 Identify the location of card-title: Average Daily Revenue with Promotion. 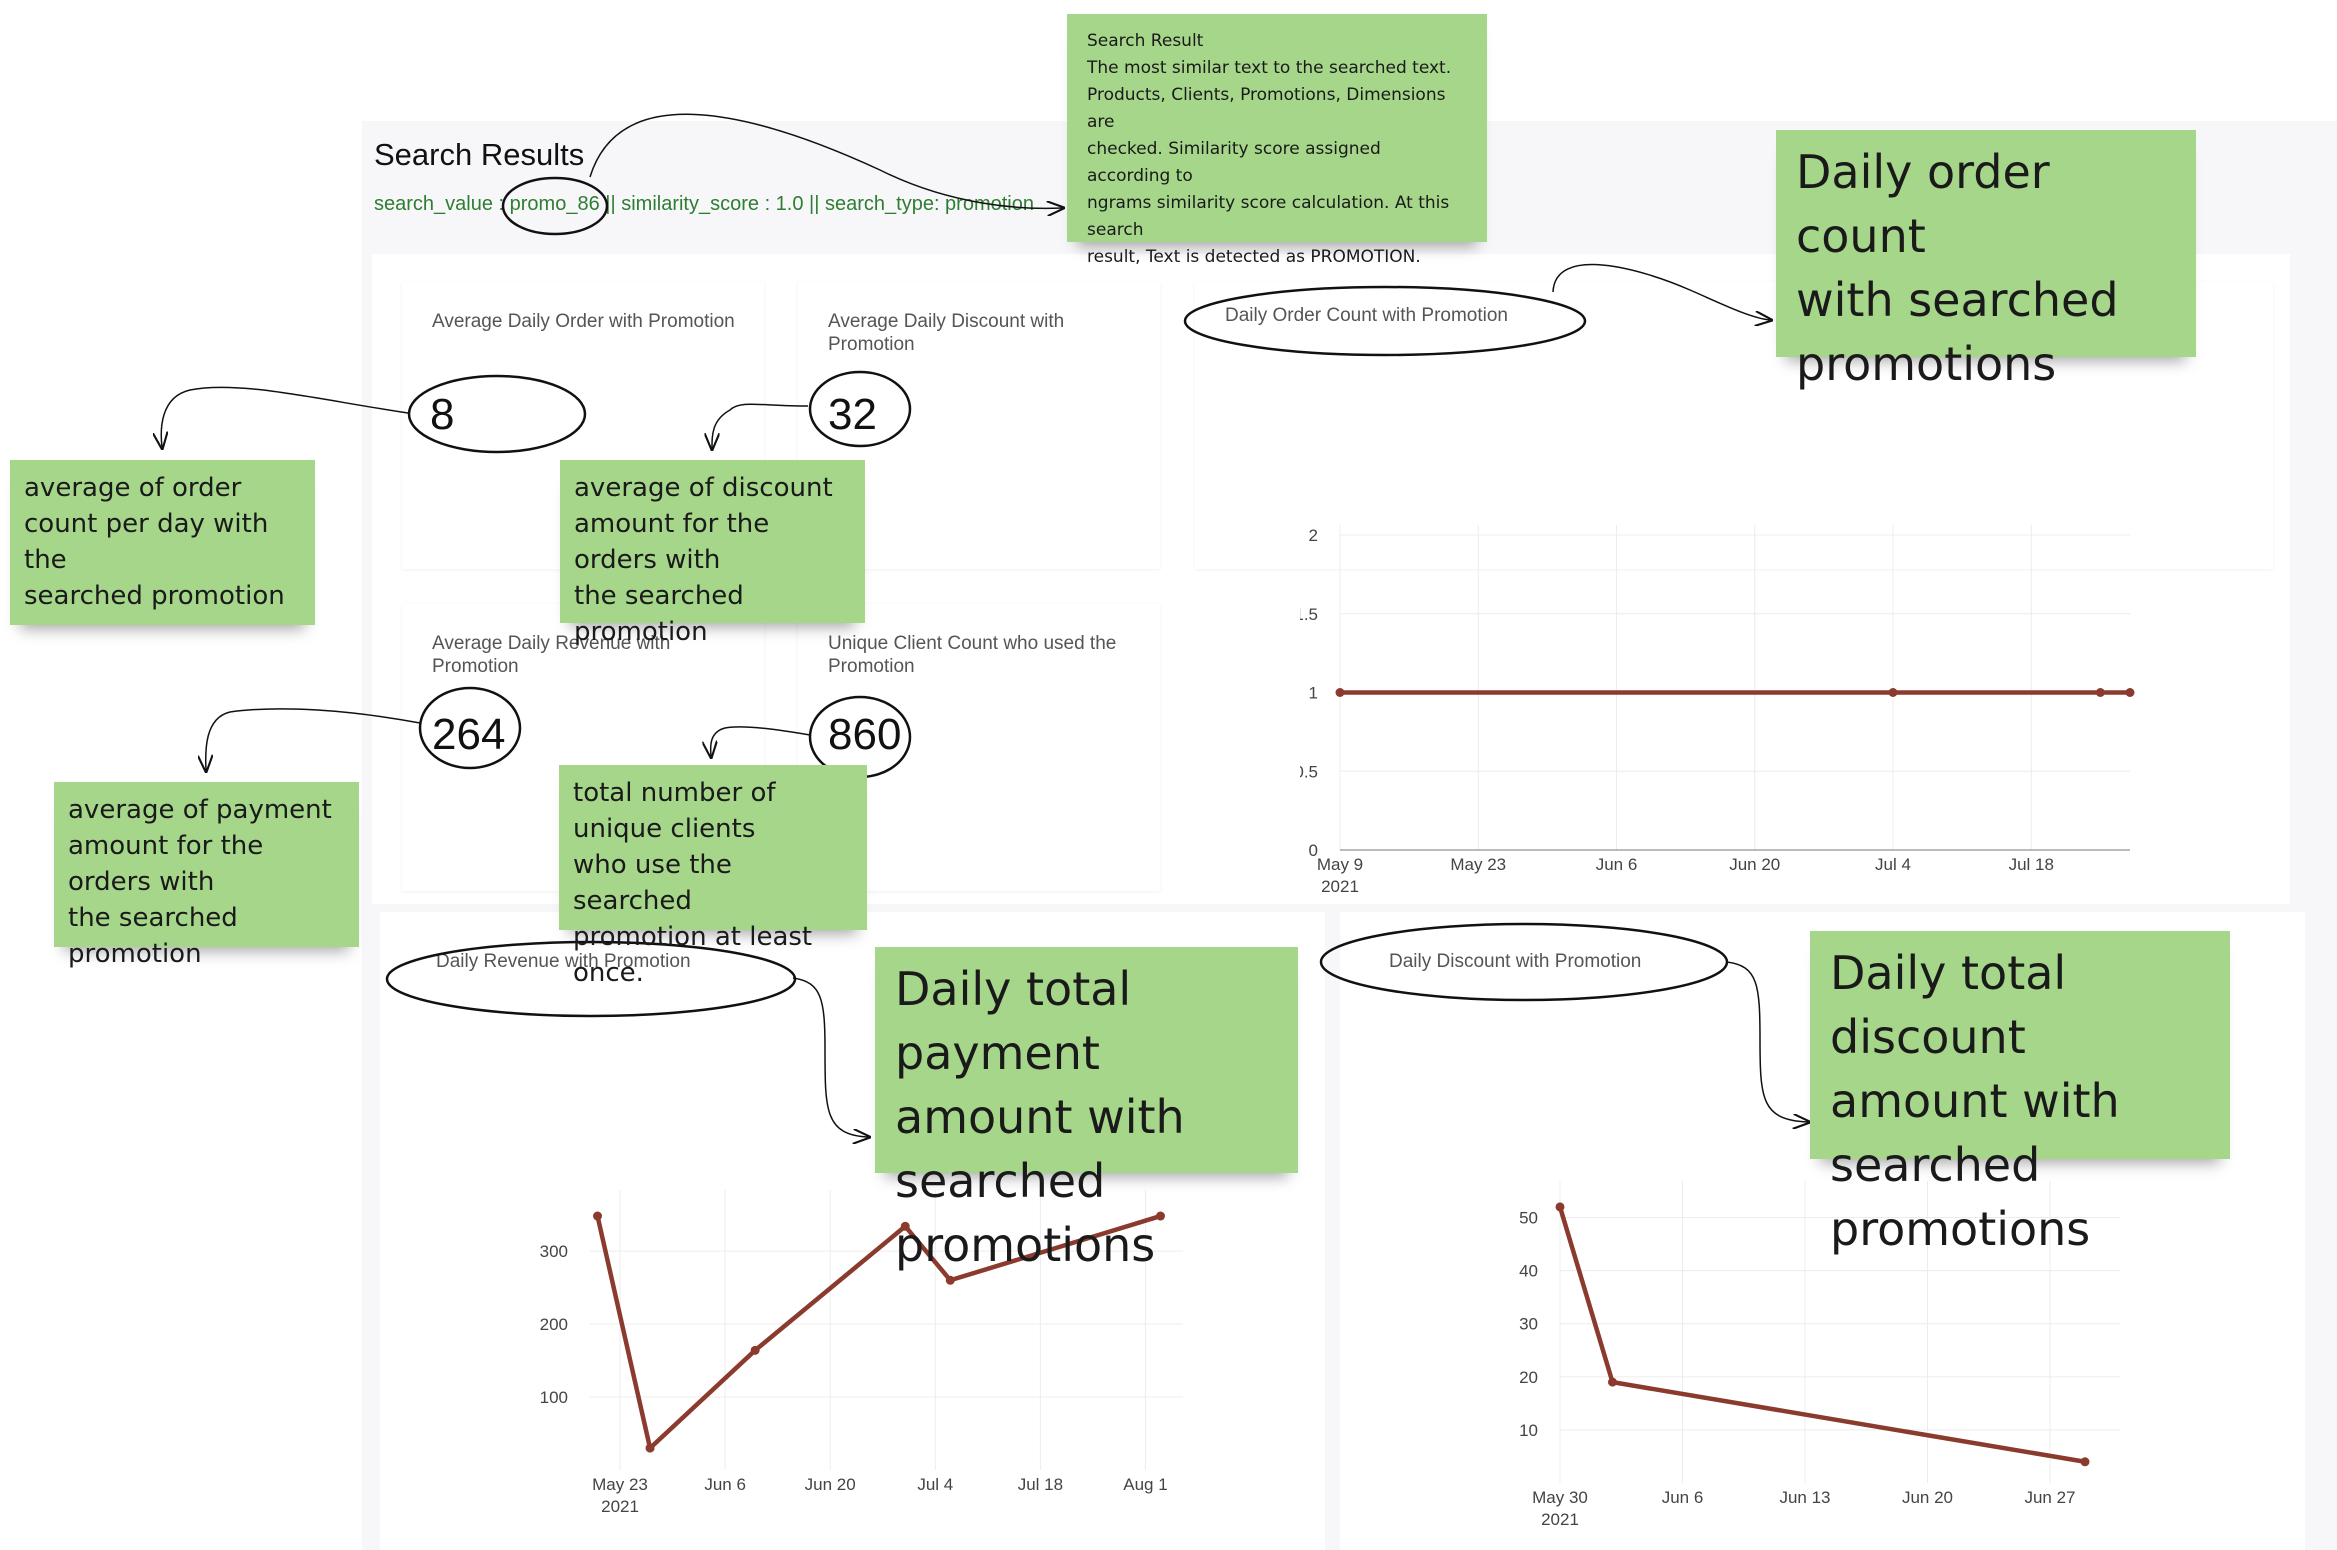
(551, 655).